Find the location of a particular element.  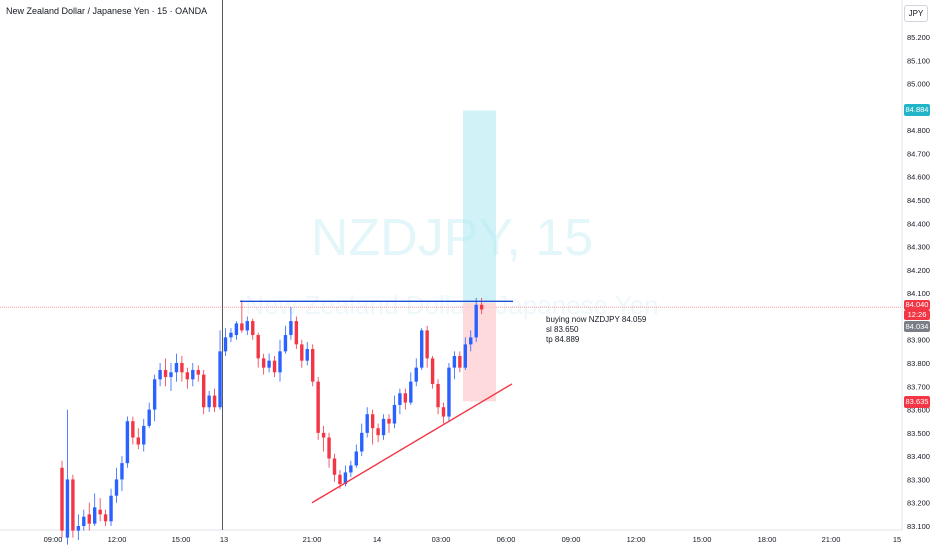

watermark-symbol: NZDJPY, 15 is located at coordinates (452, 238).